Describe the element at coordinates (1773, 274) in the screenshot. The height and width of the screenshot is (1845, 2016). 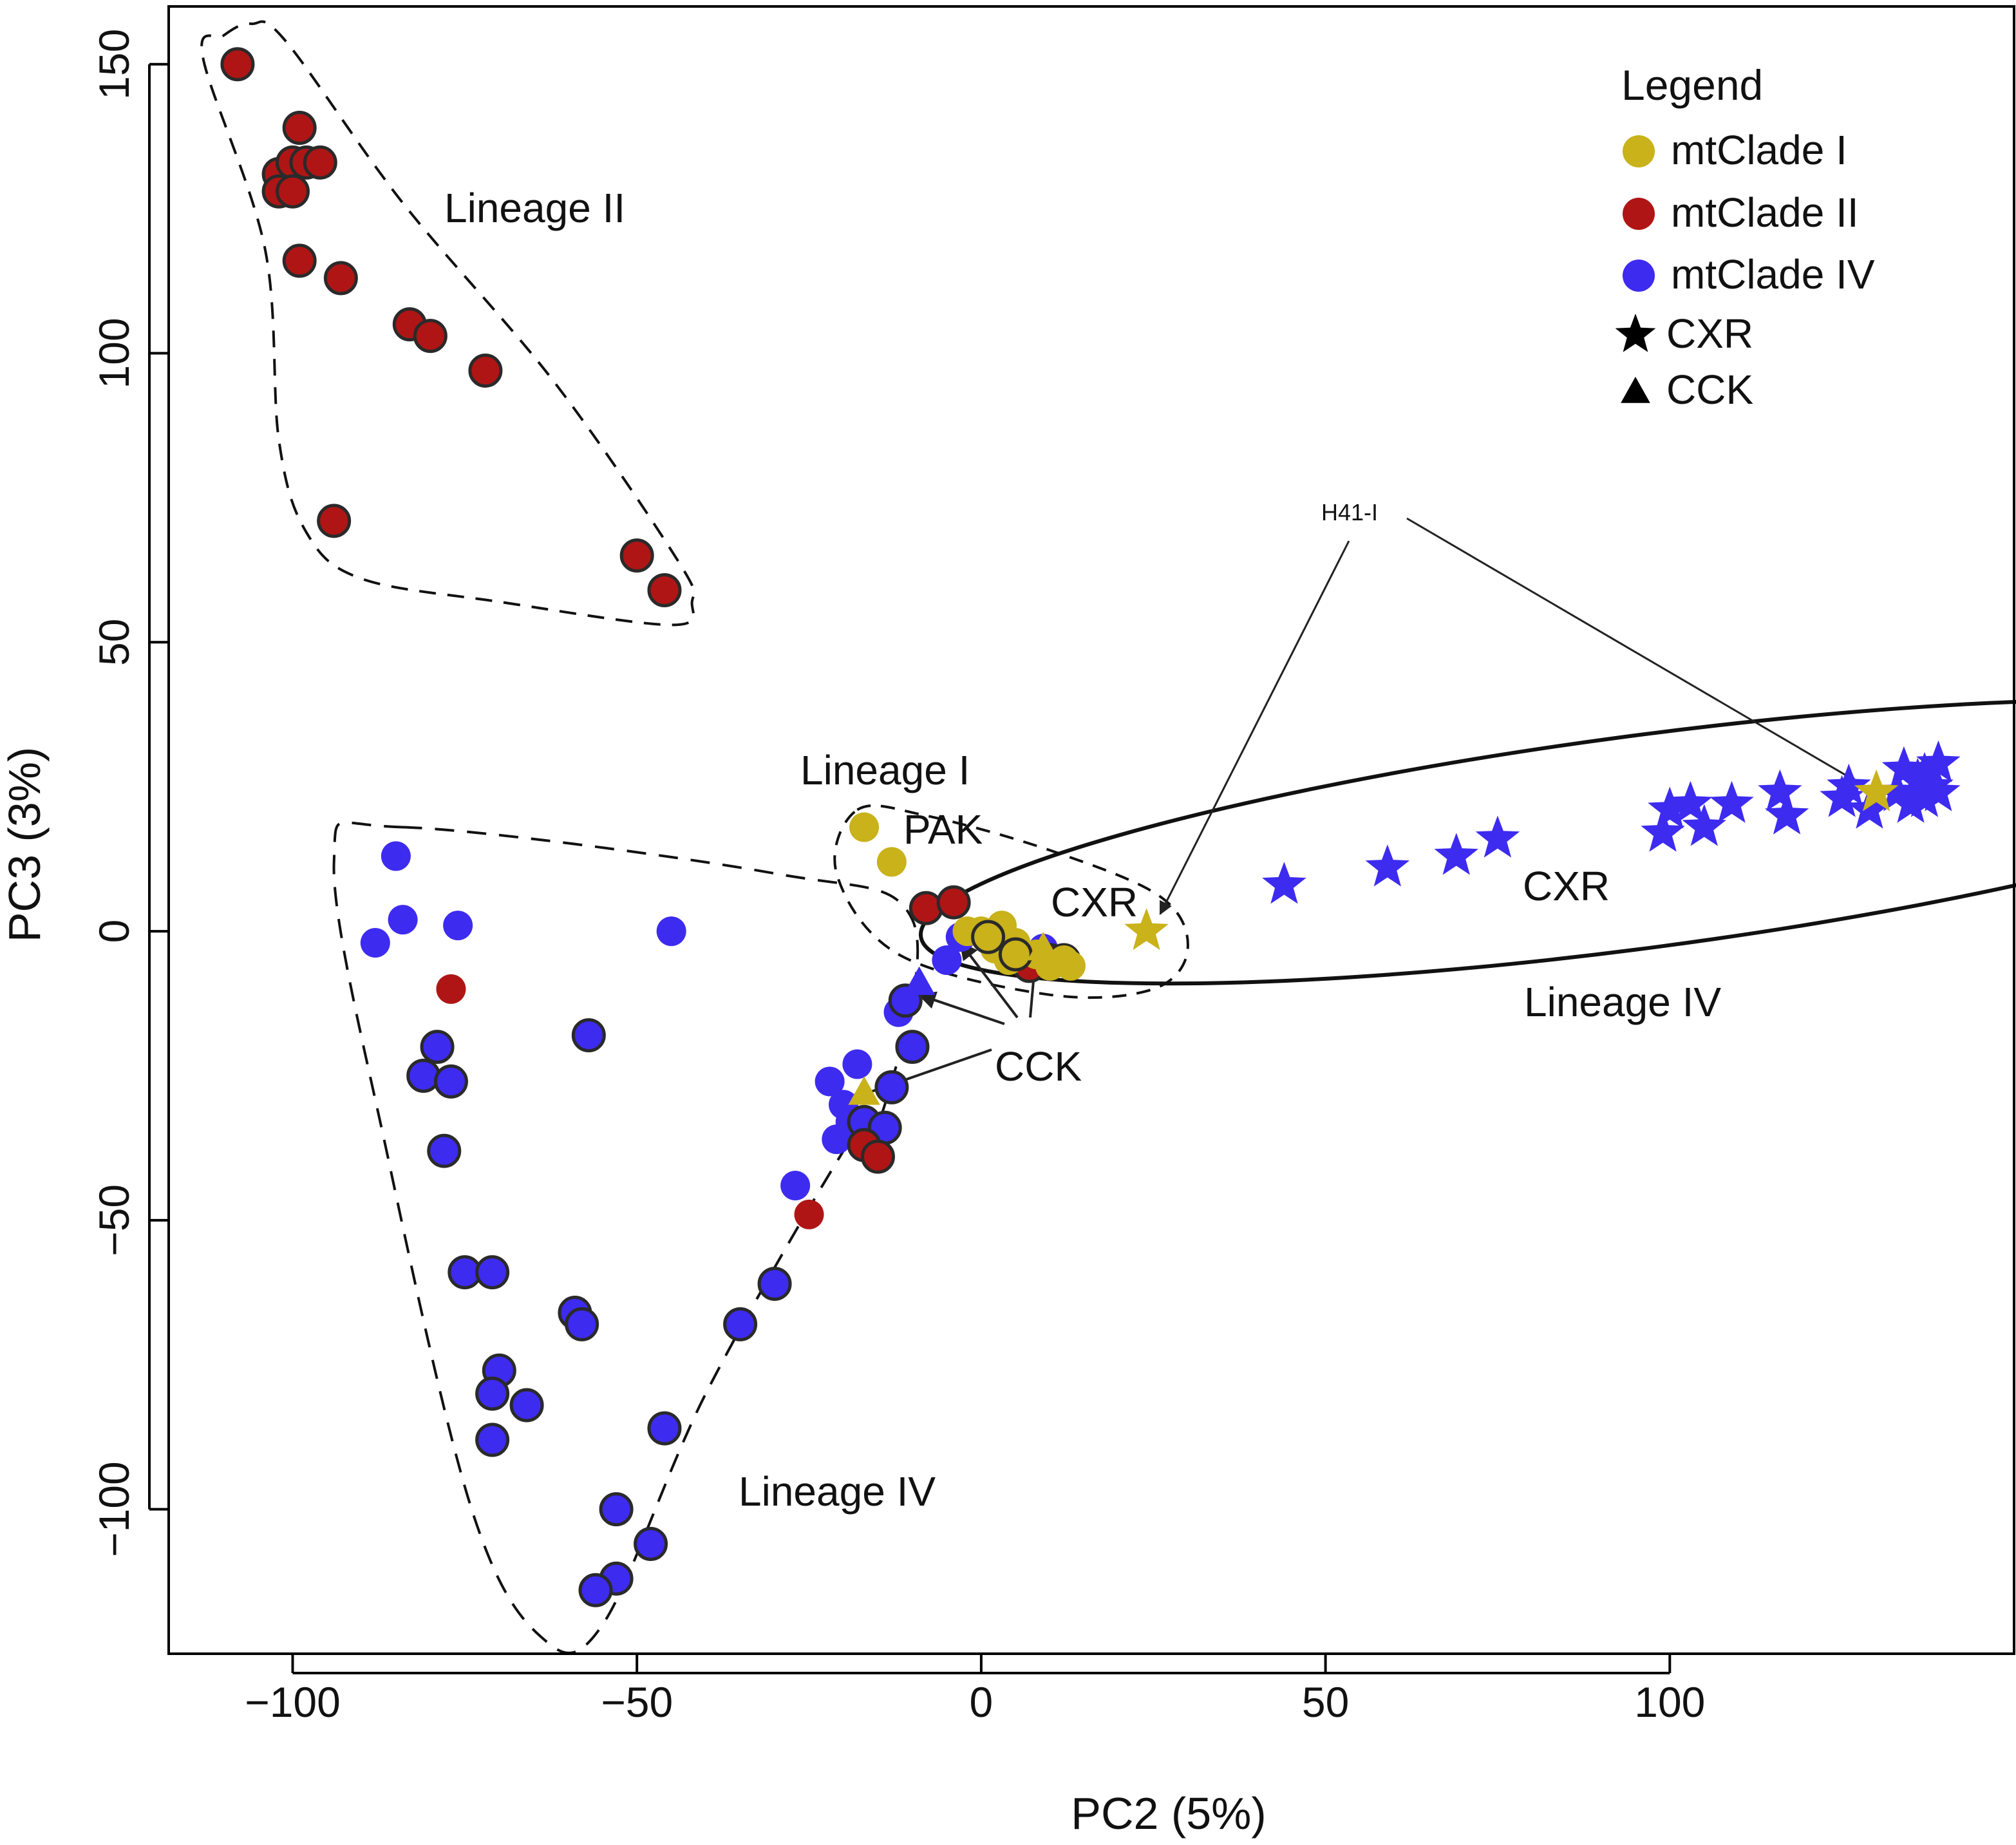
I see `legend-label: mtClade IV` at that location.